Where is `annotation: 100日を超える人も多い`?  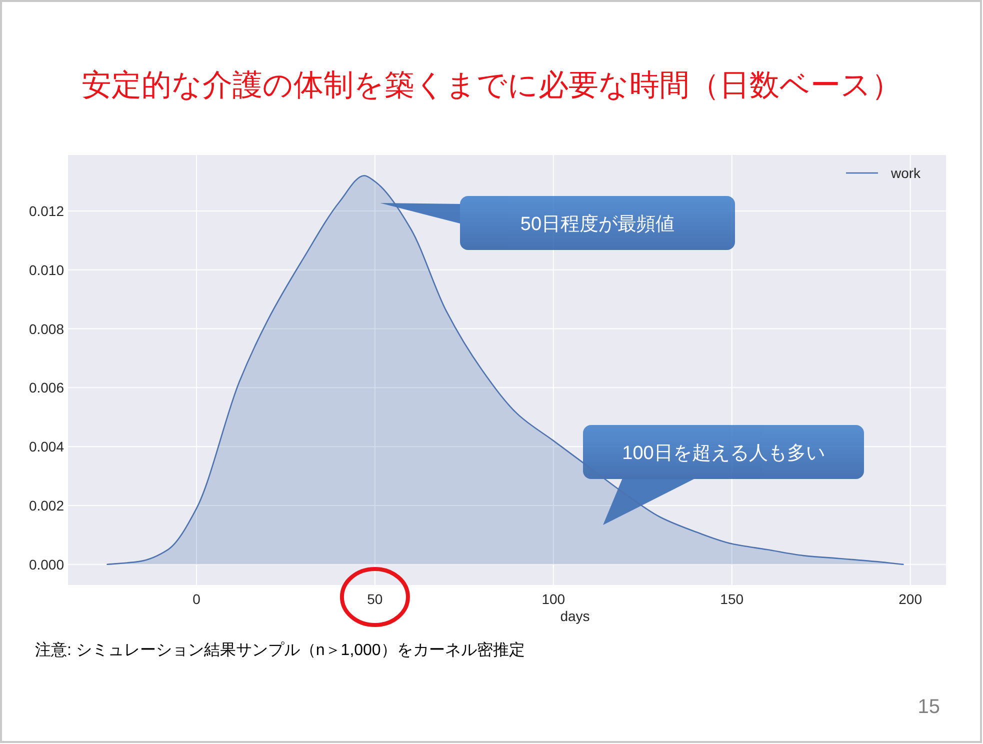 annotation: 100日を超える人も多い is located at coordinates (723, 453).